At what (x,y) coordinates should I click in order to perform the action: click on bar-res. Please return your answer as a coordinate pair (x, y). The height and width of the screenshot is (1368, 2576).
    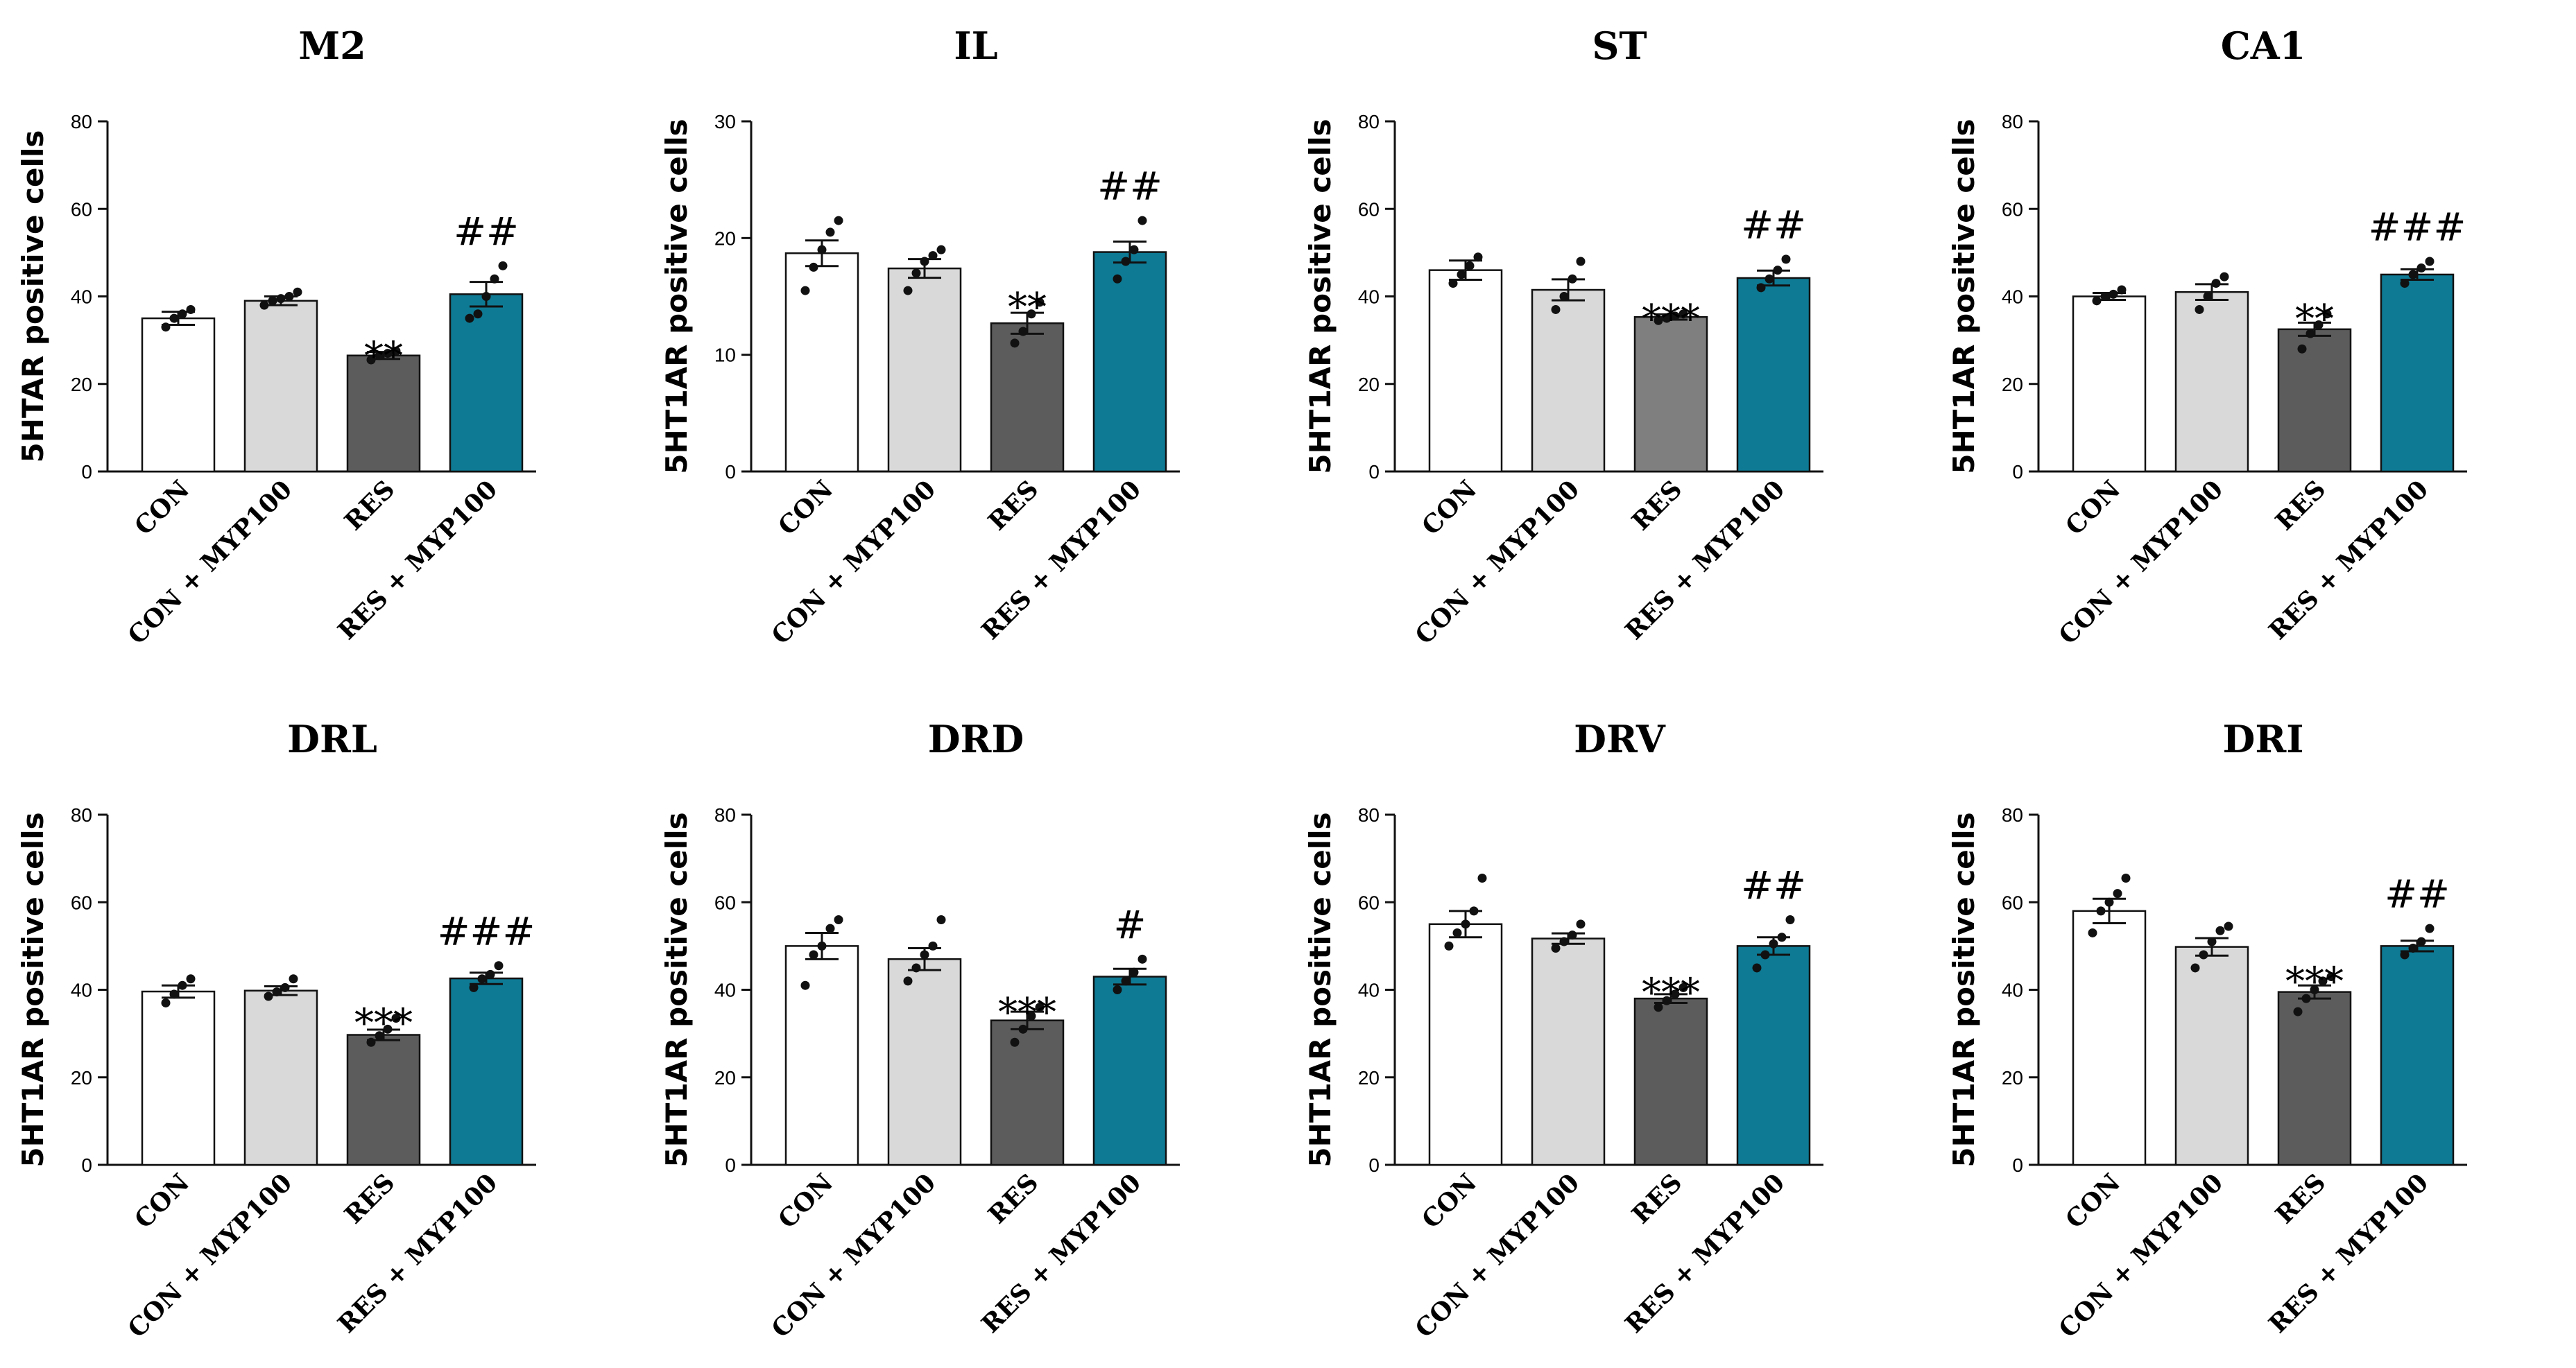
    Looking at the image, I should click on (1670, 394).